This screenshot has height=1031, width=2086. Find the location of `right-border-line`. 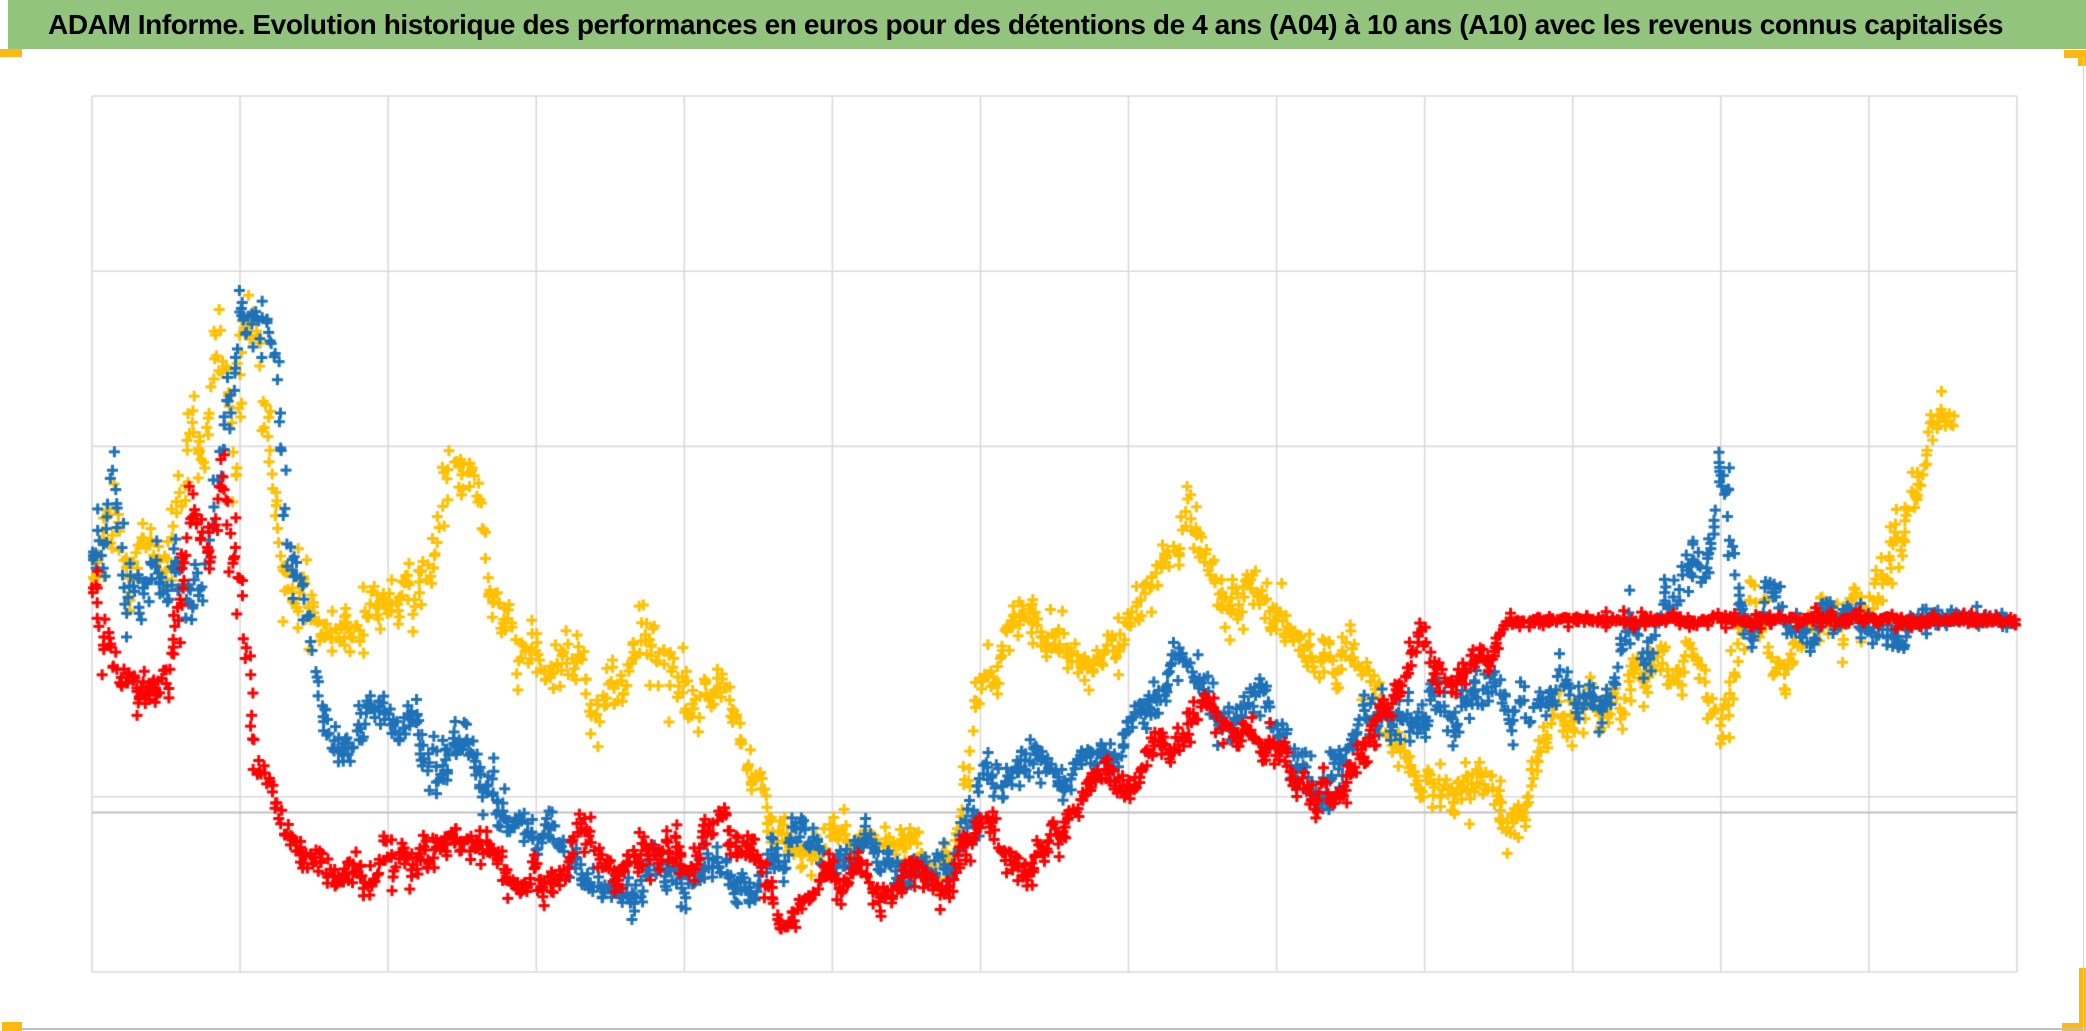

right-border-line is located at coordinates (2083, 544).